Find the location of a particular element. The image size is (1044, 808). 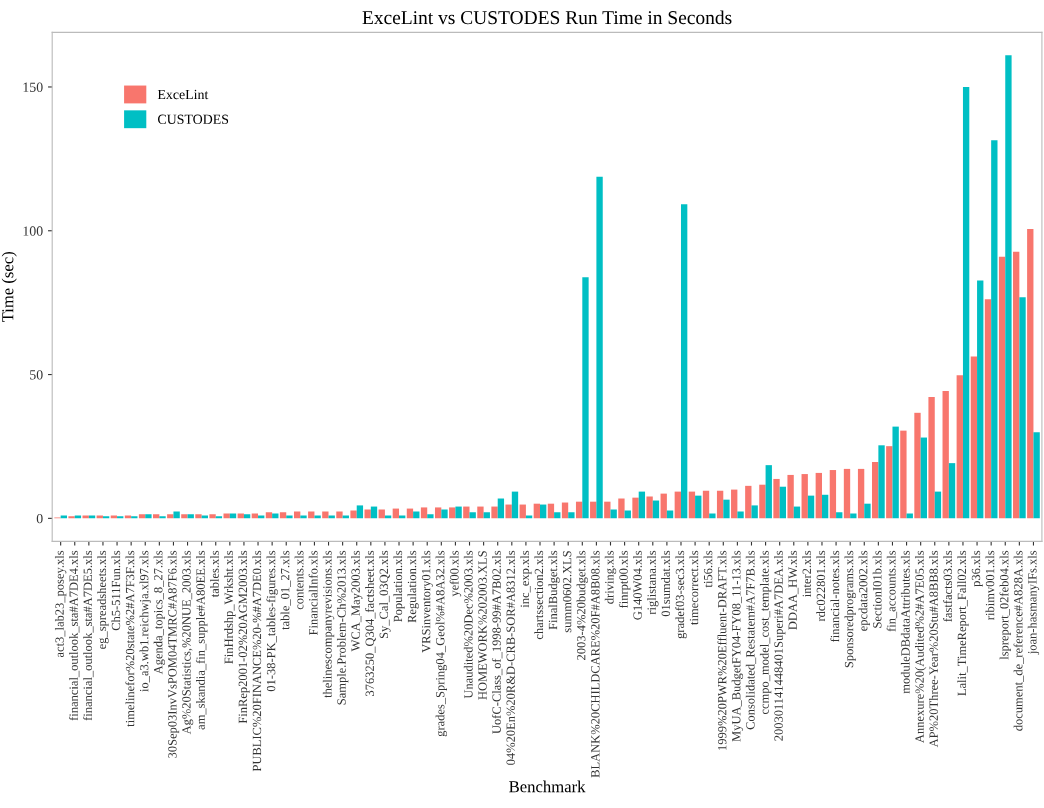

x-tick-label: MyUA_BudgetFY04-FY08_11-13.xls is located at coordinates (737, 646).